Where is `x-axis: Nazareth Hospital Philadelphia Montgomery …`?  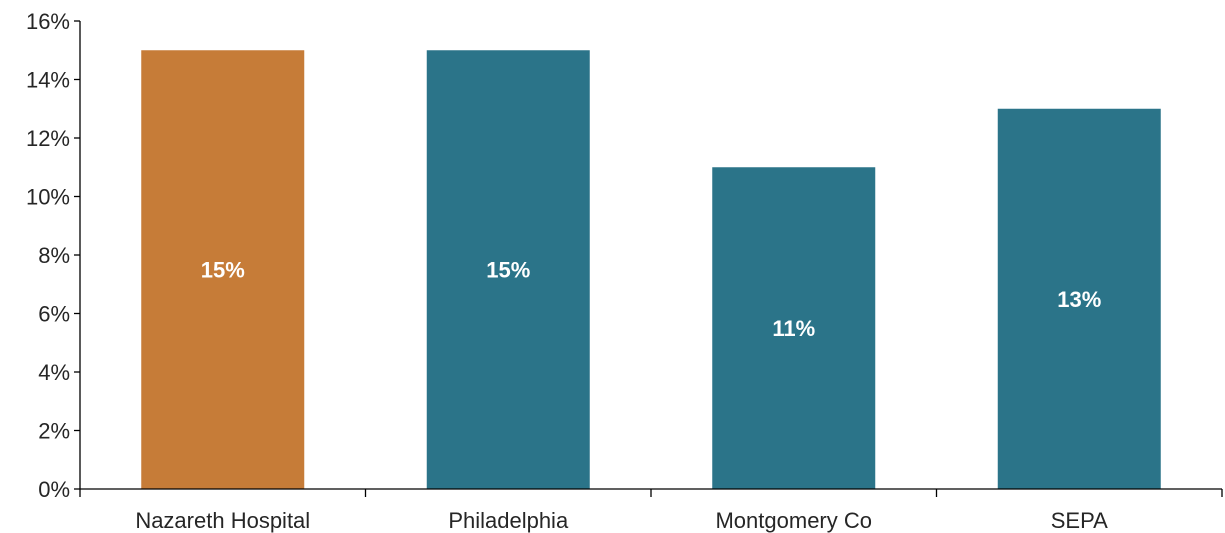
x-axis: Nazareth Hospital Philadelphia Montgomery … is located at coordinates (651, 510).